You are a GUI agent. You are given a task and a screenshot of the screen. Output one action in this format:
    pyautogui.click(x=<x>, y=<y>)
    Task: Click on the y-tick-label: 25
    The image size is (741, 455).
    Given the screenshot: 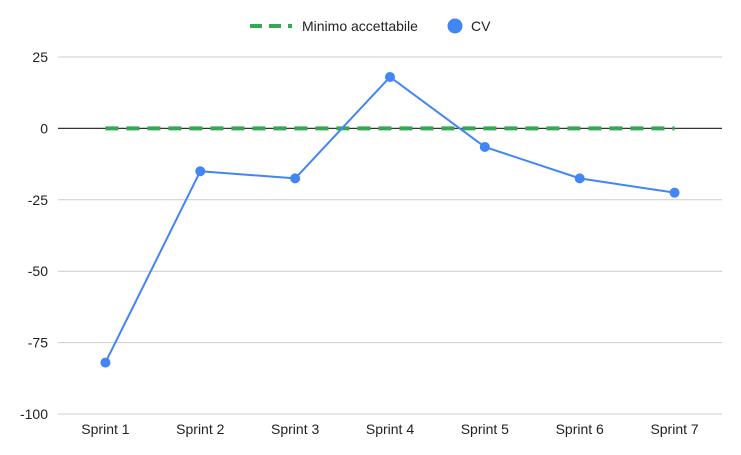 What is the action you would take?
    pyautogui.click(x=40, y=57)
    